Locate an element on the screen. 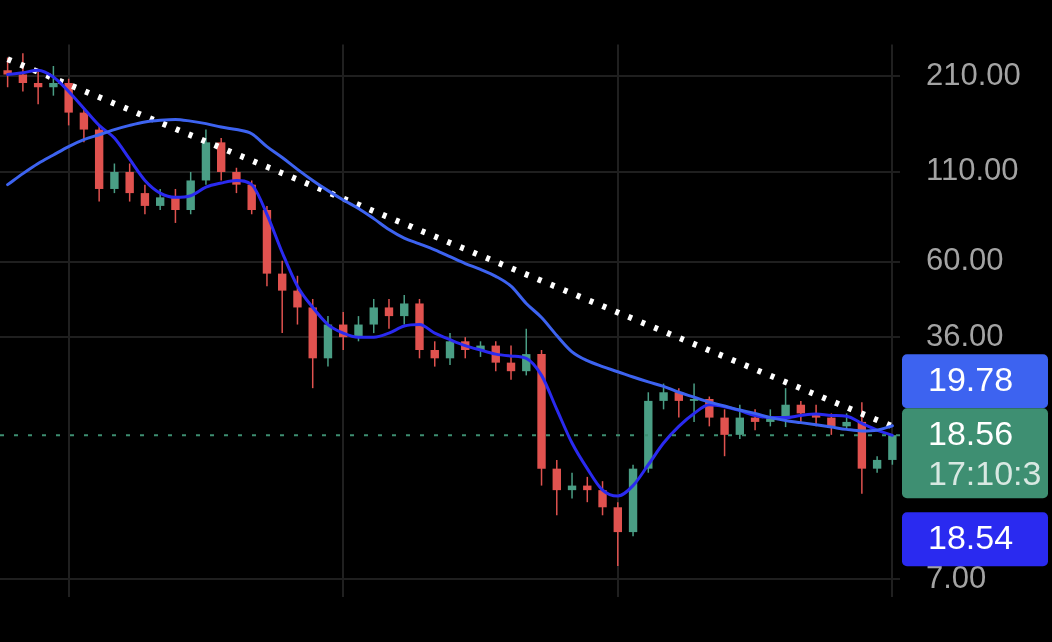 This screenshot has width=1052, height=642. ref-line-label: 18.56 is located at coordinates (971, 432).